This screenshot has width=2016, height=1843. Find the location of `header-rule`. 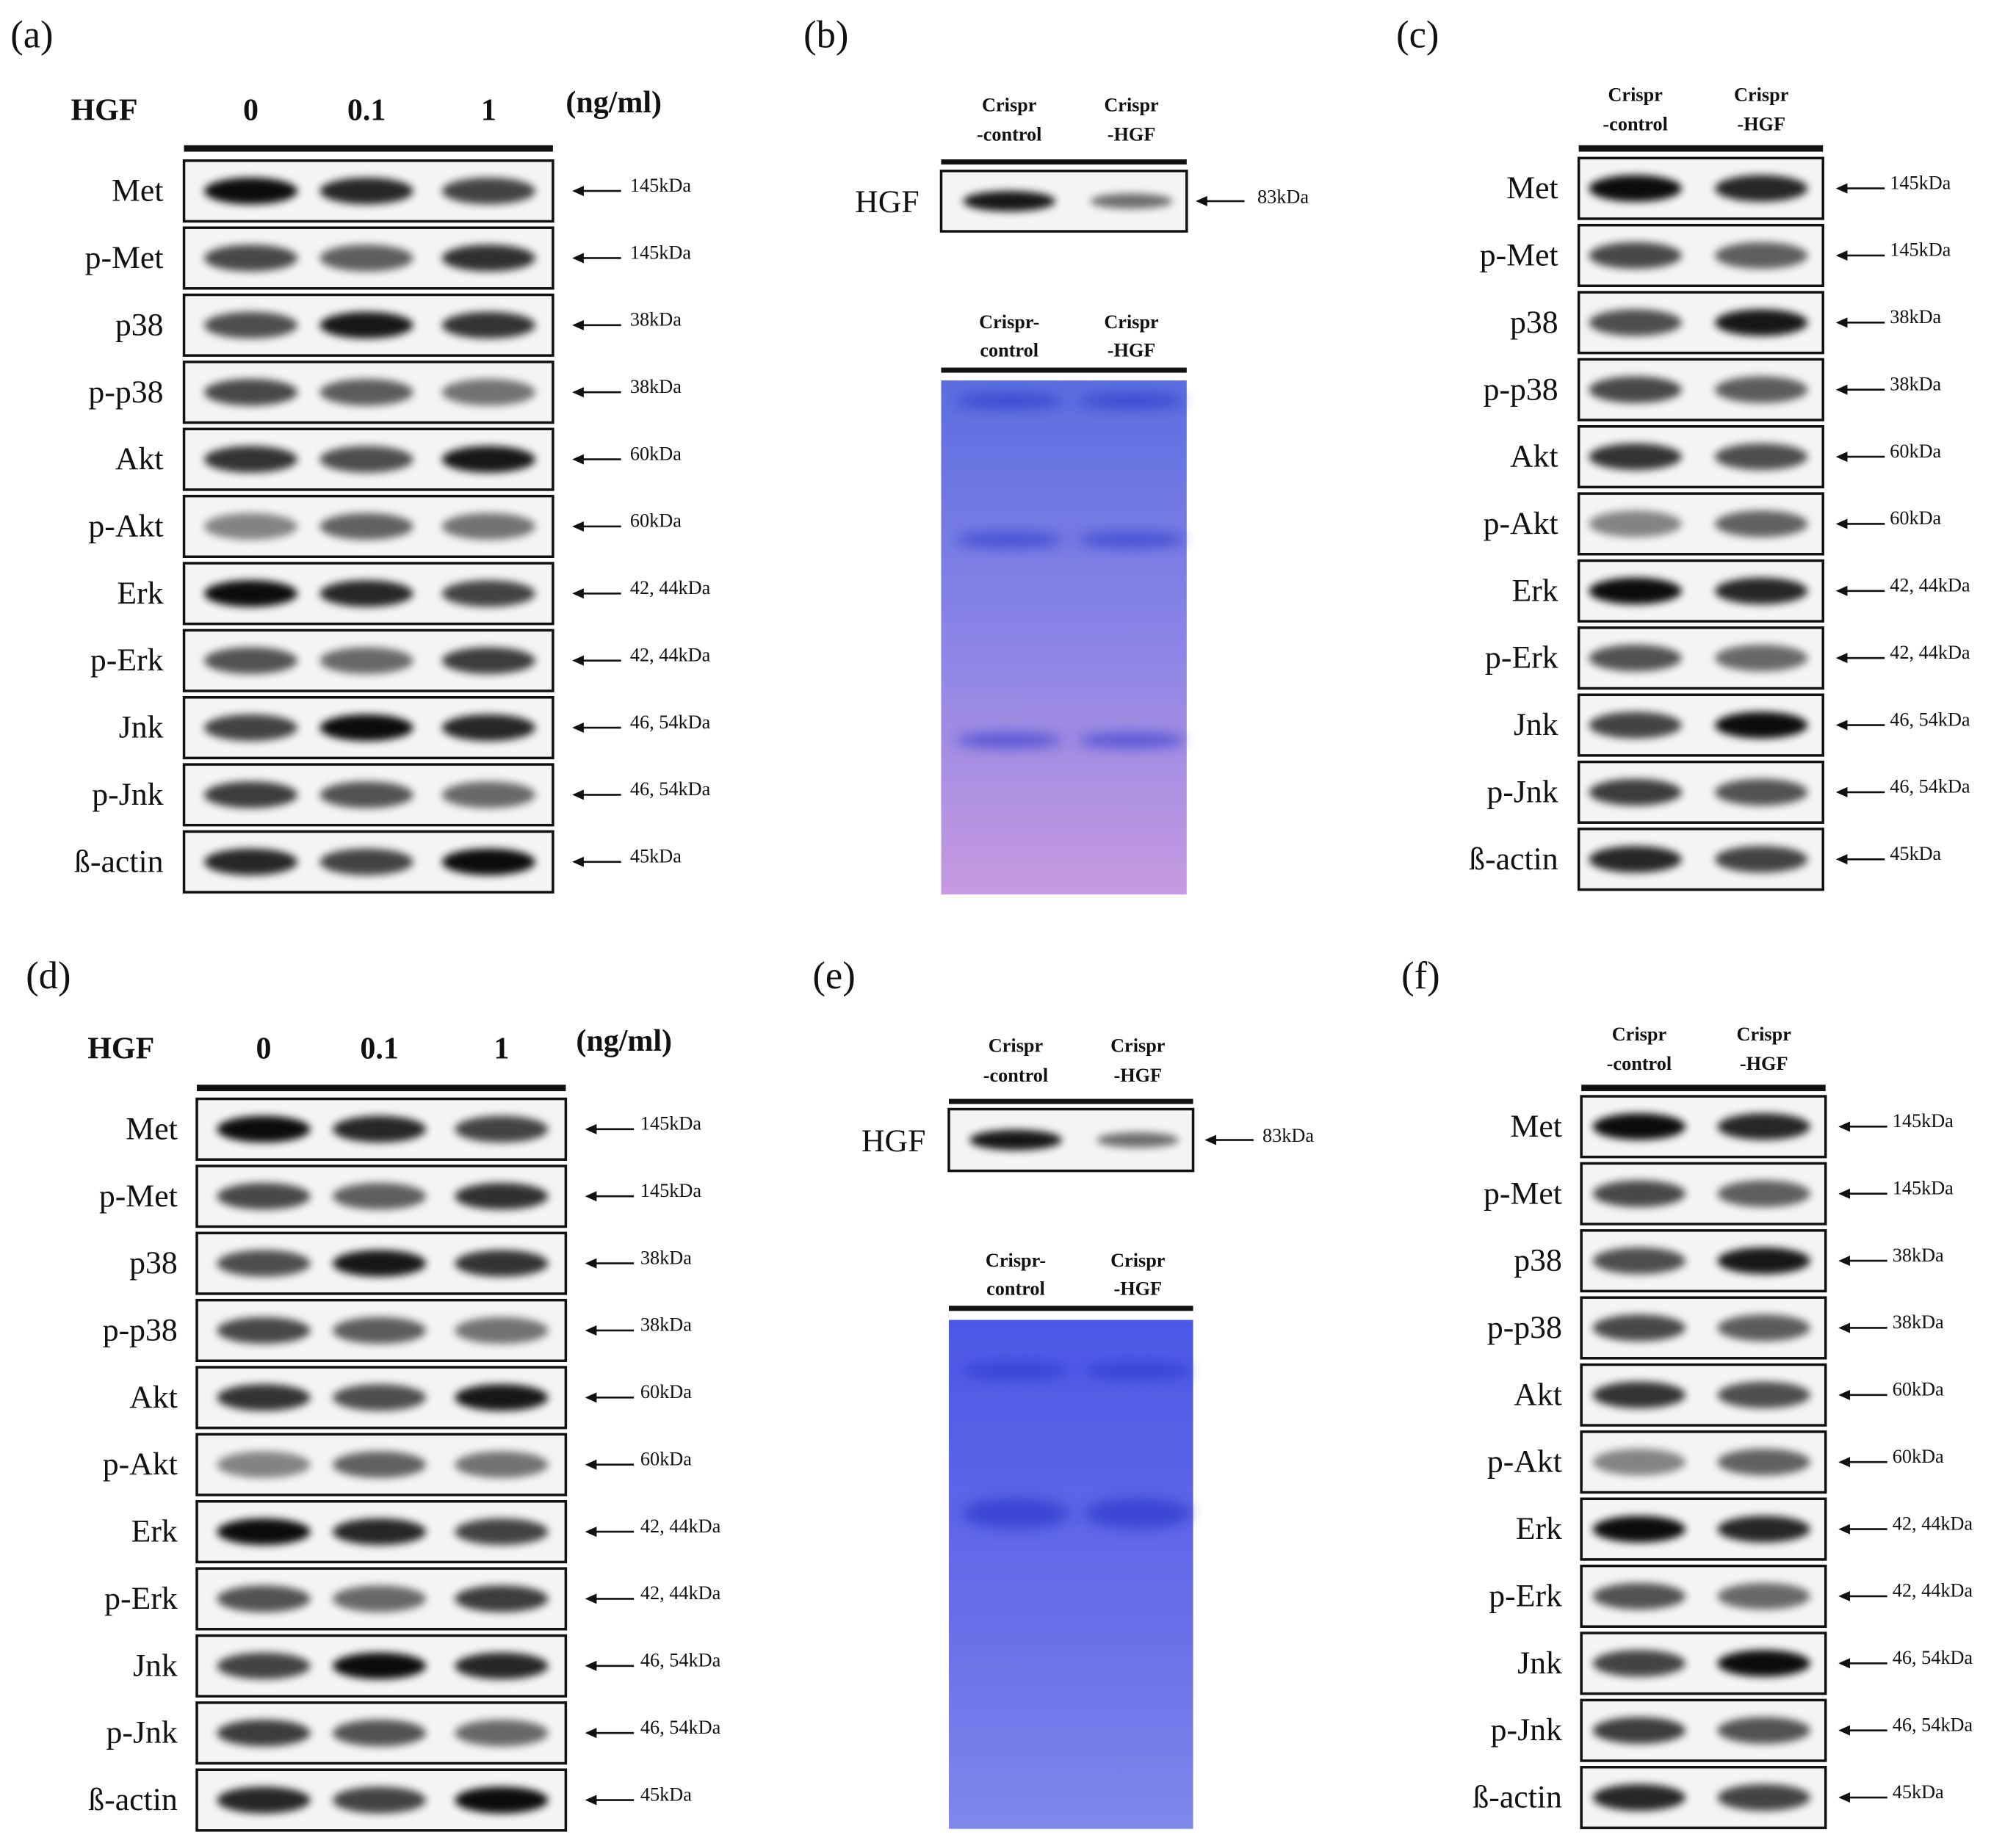

header-rule is located at coordinates (1701, 148).